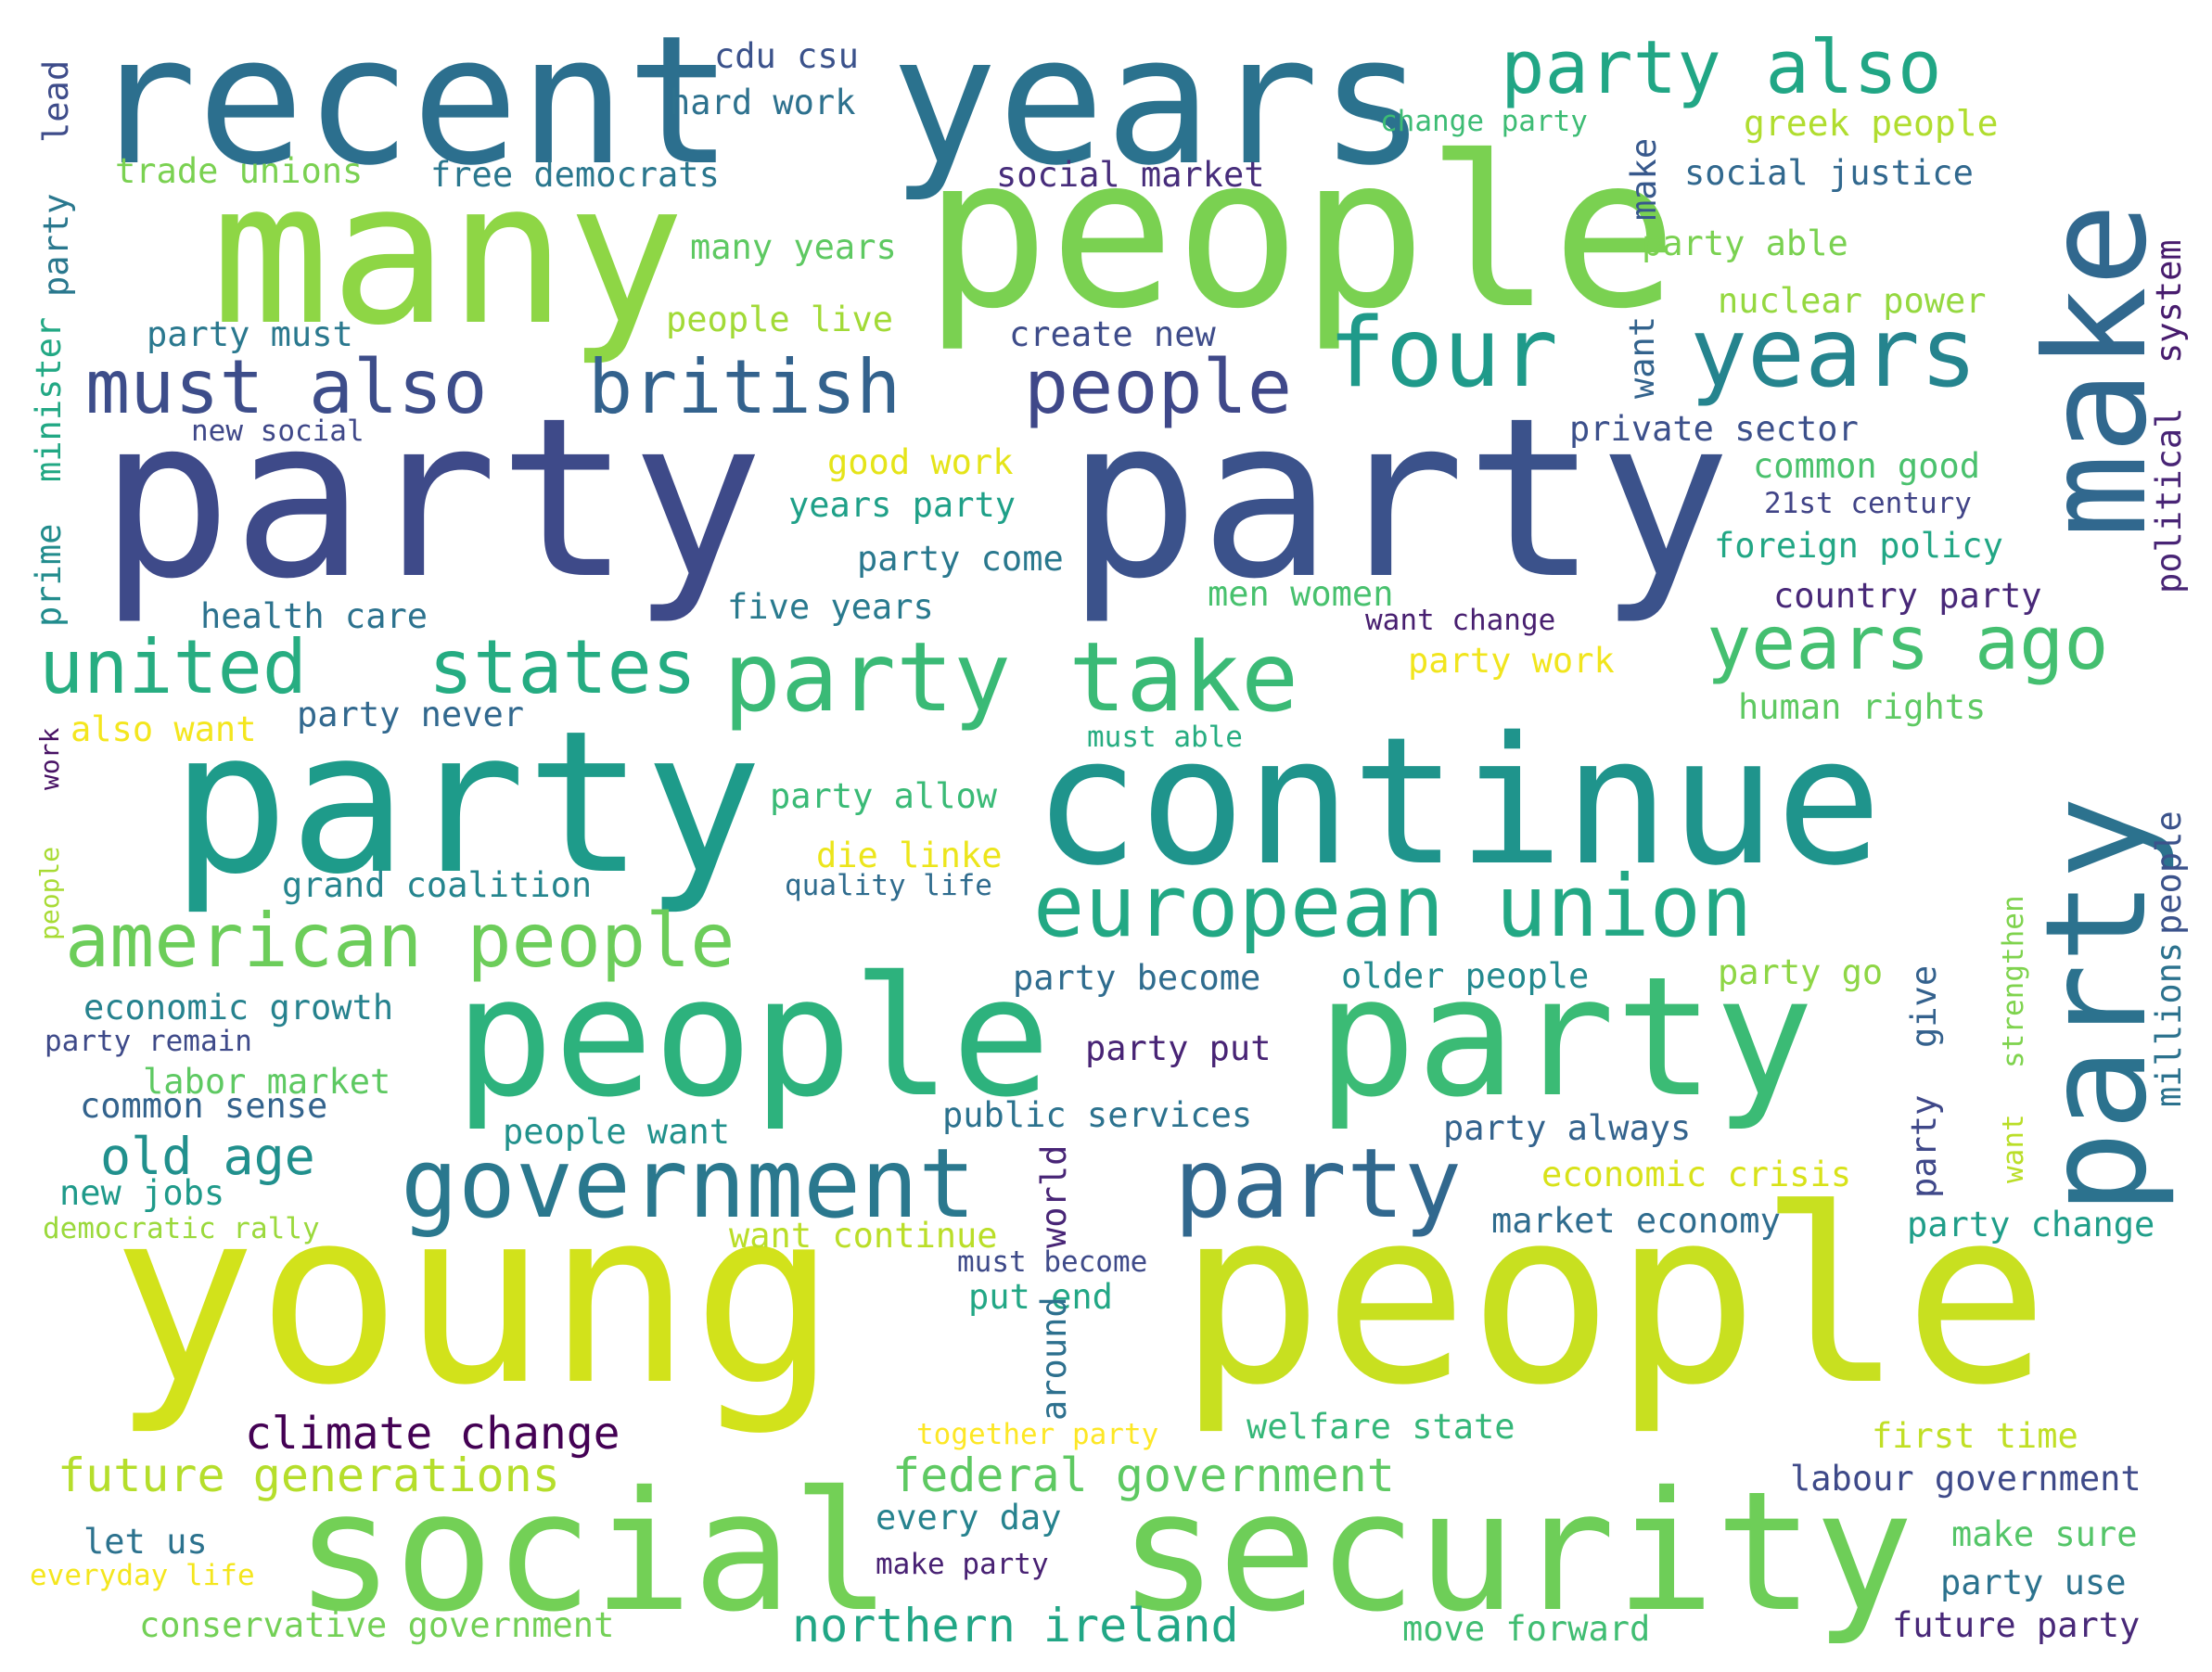 The height and width of the screenshot is (1672, 2212). Describe the element at coordinates (2169, 500) in the screenshot. I see `word-political: political` at that location.